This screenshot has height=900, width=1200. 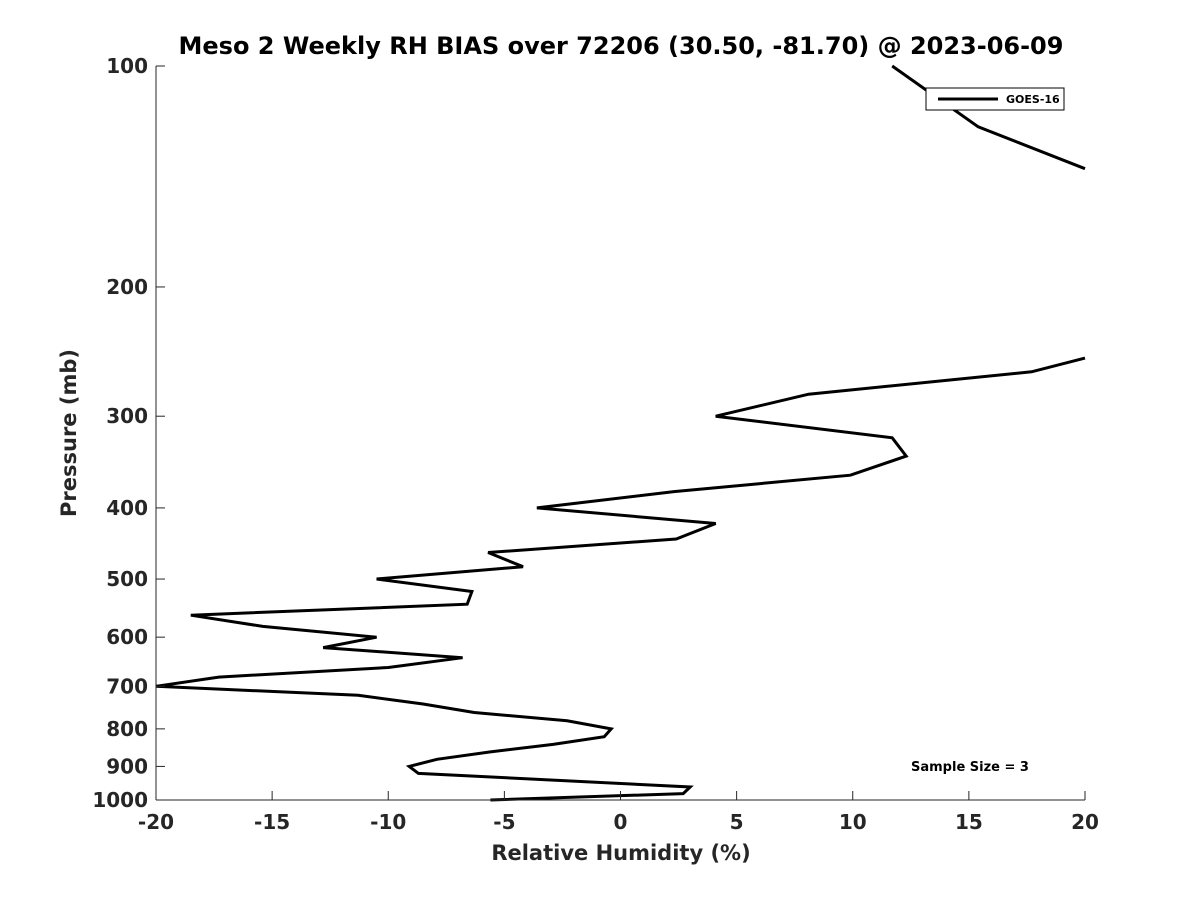 I want to click on y-tick-label: 700, so click(x=127, y=686).